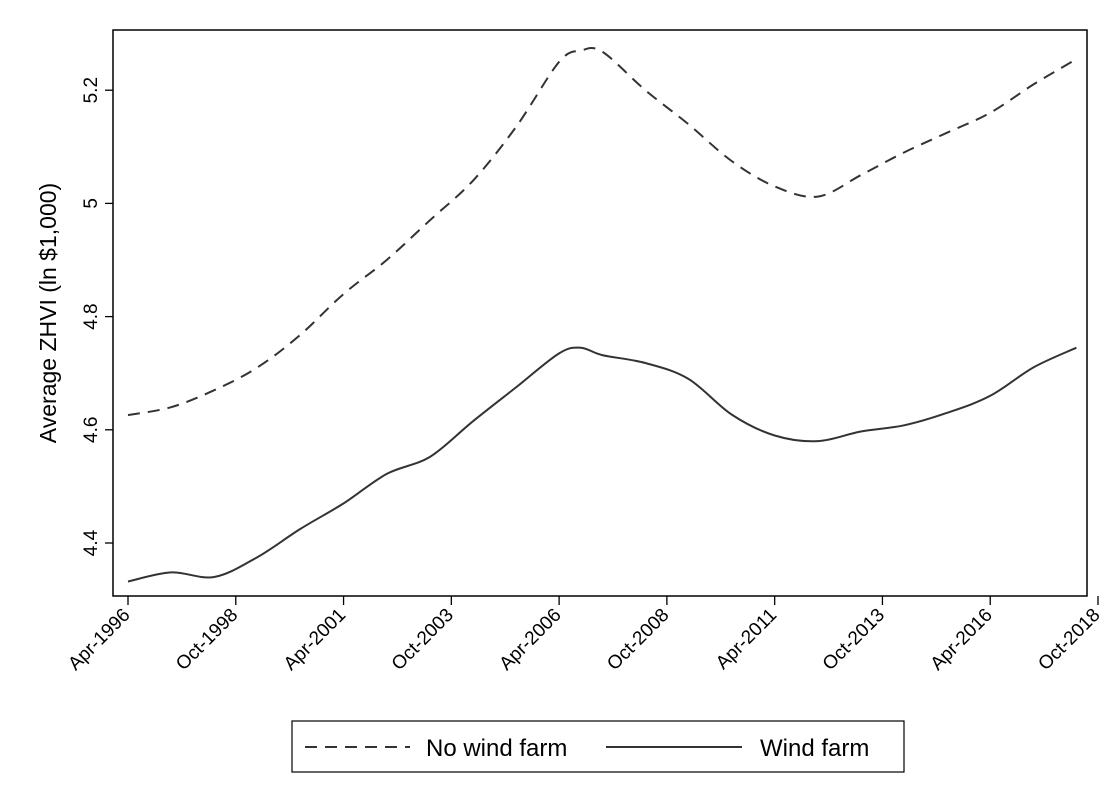 This screenshot has height=812, width=1116. I want to click on x-tick-label: Apr-1996, so click(99, 640).